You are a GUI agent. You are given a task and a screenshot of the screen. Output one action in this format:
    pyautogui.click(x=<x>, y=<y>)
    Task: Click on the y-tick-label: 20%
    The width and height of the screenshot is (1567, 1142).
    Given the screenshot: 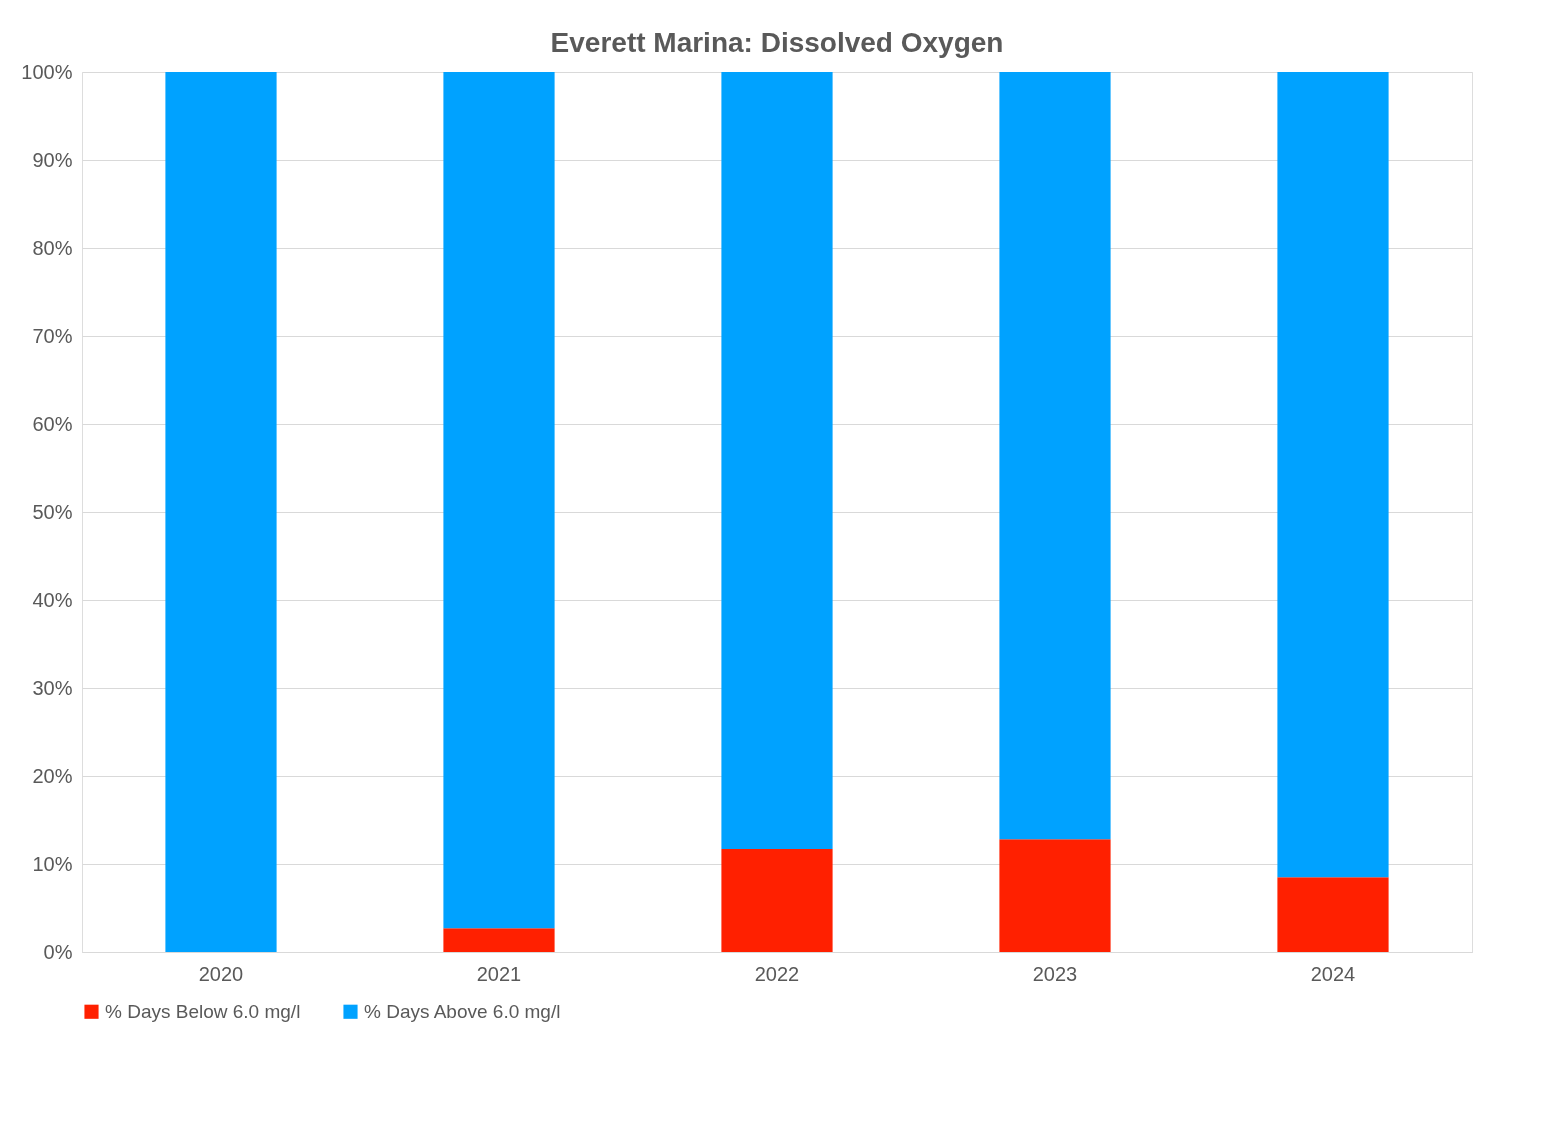 What is the action you would take?
    pyautogui.click(x=52, y=775)
    